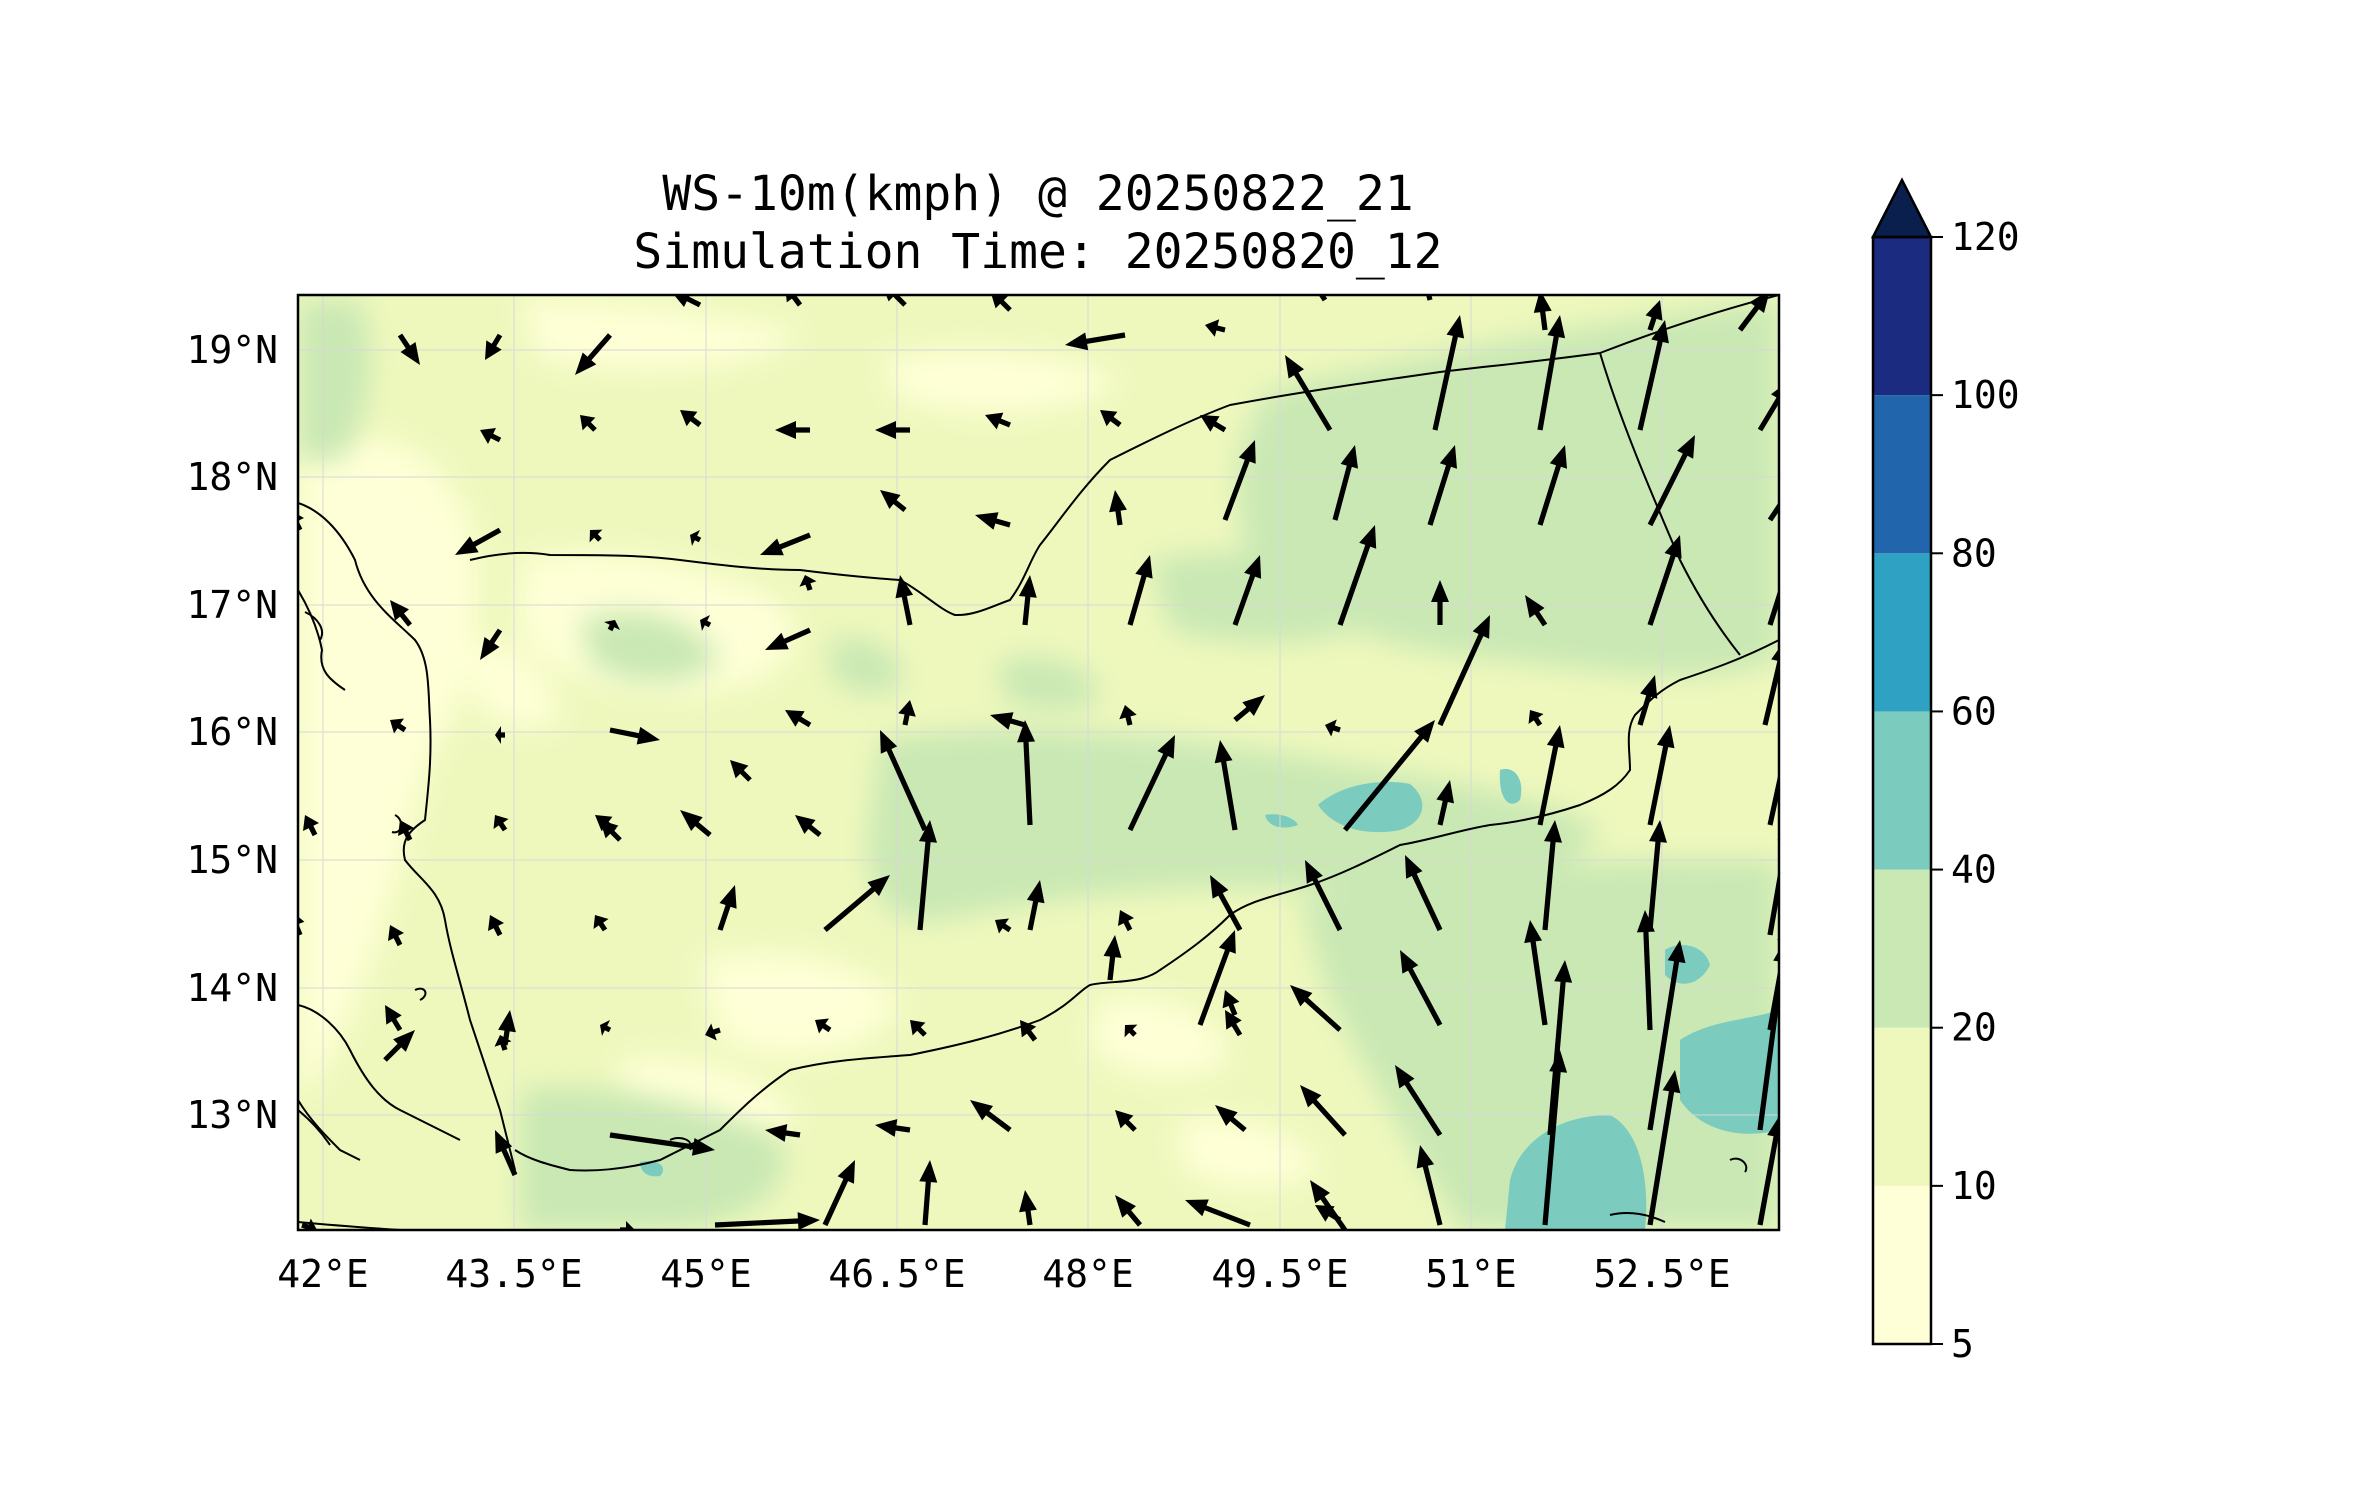 Image resolution: width=2371 pixels, height=1500 pixels. Describe the element at coordinates (1945, 771) in the screenshot. I see `colorbar: 5 10 20 40 60 80 100 120` at that location.